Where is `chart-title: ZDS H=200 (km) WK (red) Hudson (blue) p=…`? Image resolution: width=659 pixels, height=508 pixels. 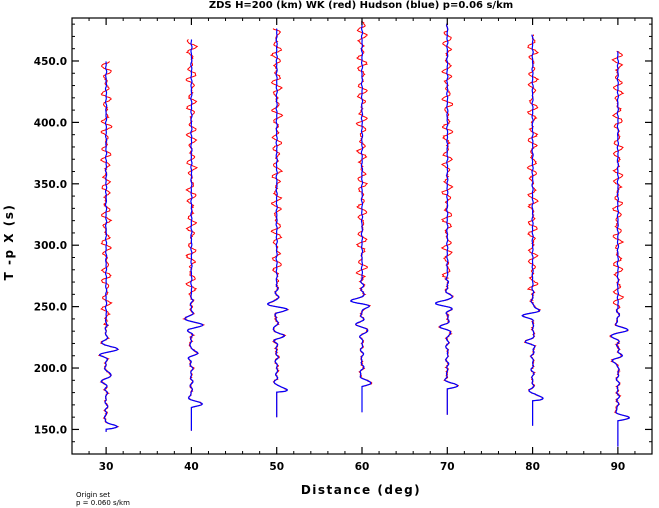 chart-title: ZDS H=200 (km) WK (red) Hudson (blue) p=… is located at coordinates (361, 5).